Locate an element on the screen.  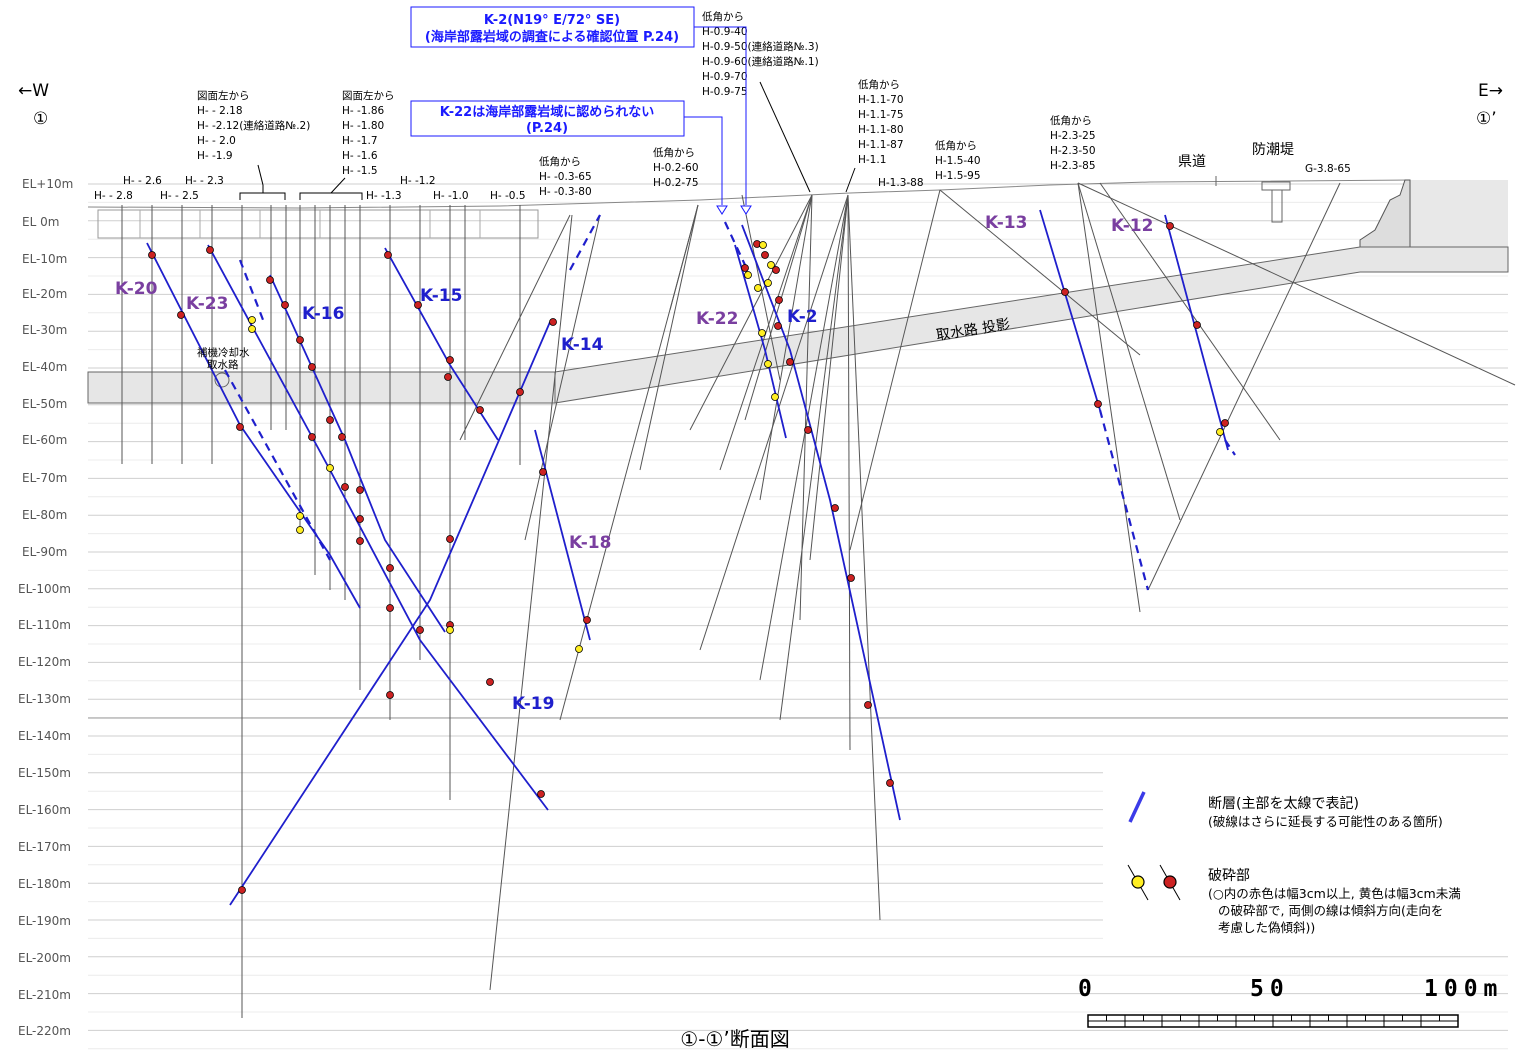
elev-label: EL-30m is located at coordinates (44, 330).